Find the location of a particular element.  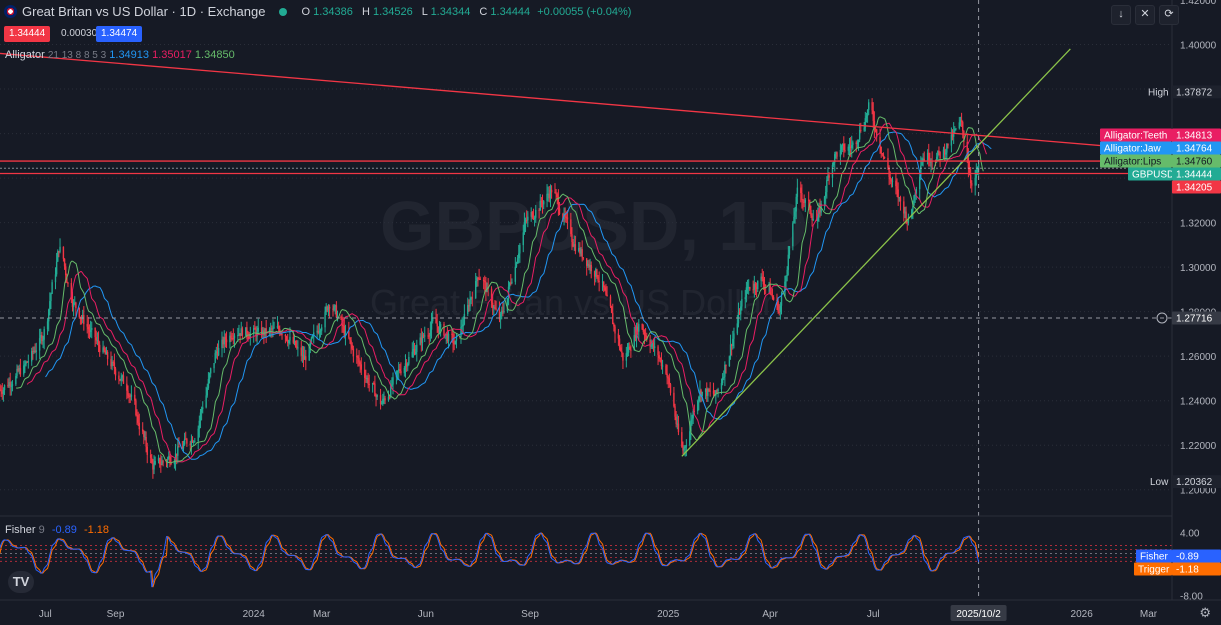

series-name-tag: Alligator:Jaw is located at coordinates (1132, 149).